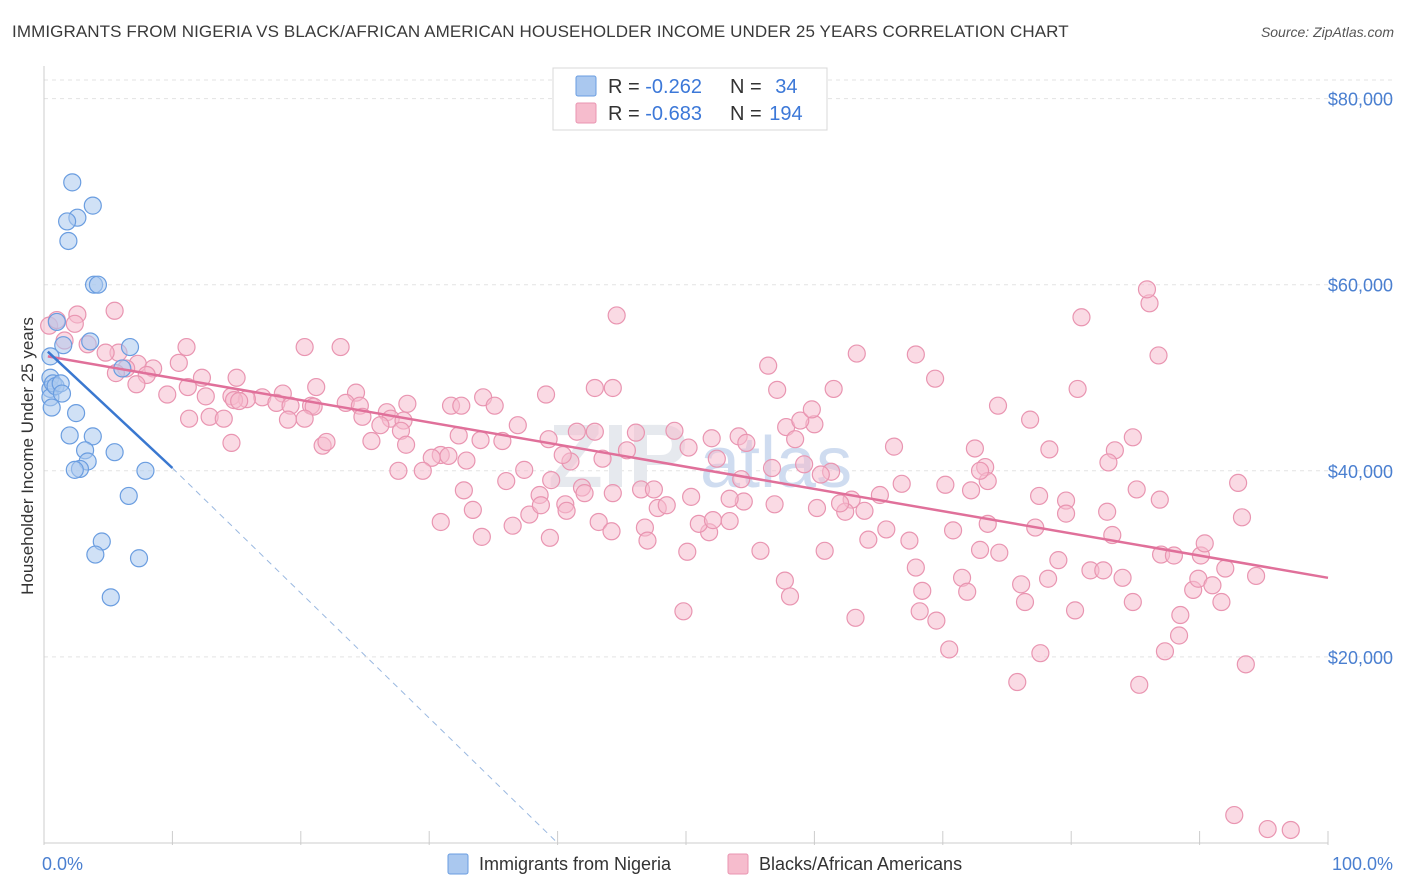 This screenshot has height=892, width=1406. What do you see at coordinates (27, 456) in the screenshot?
I see `y-axis-label: Householder Income Under 25 years` at bounding box center [27, 456].